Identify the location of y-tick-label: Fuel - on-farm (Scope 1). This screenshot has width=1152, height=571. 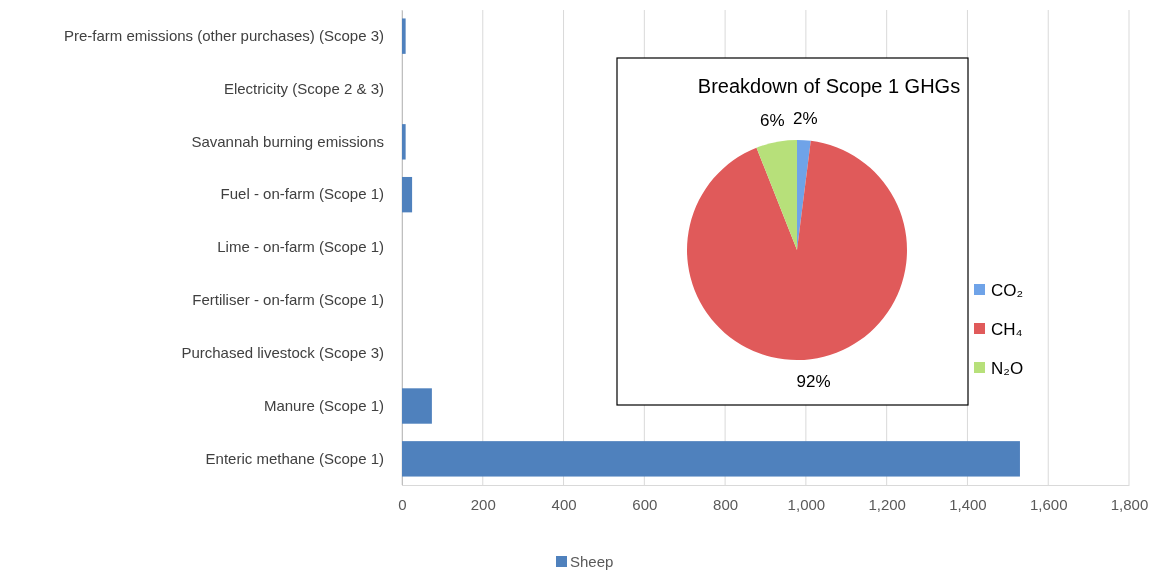
(302, 194).